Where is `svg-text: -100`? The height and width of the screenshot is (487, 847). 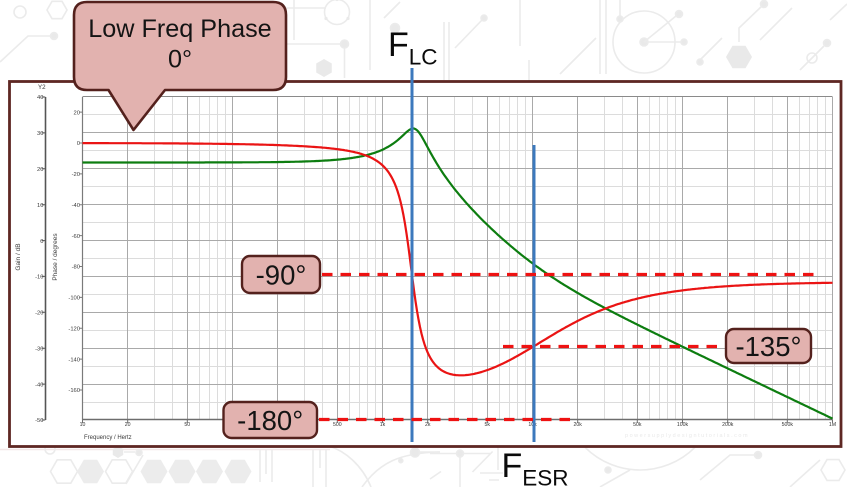 svg-text: -100 is located at coordinates (74, 299).